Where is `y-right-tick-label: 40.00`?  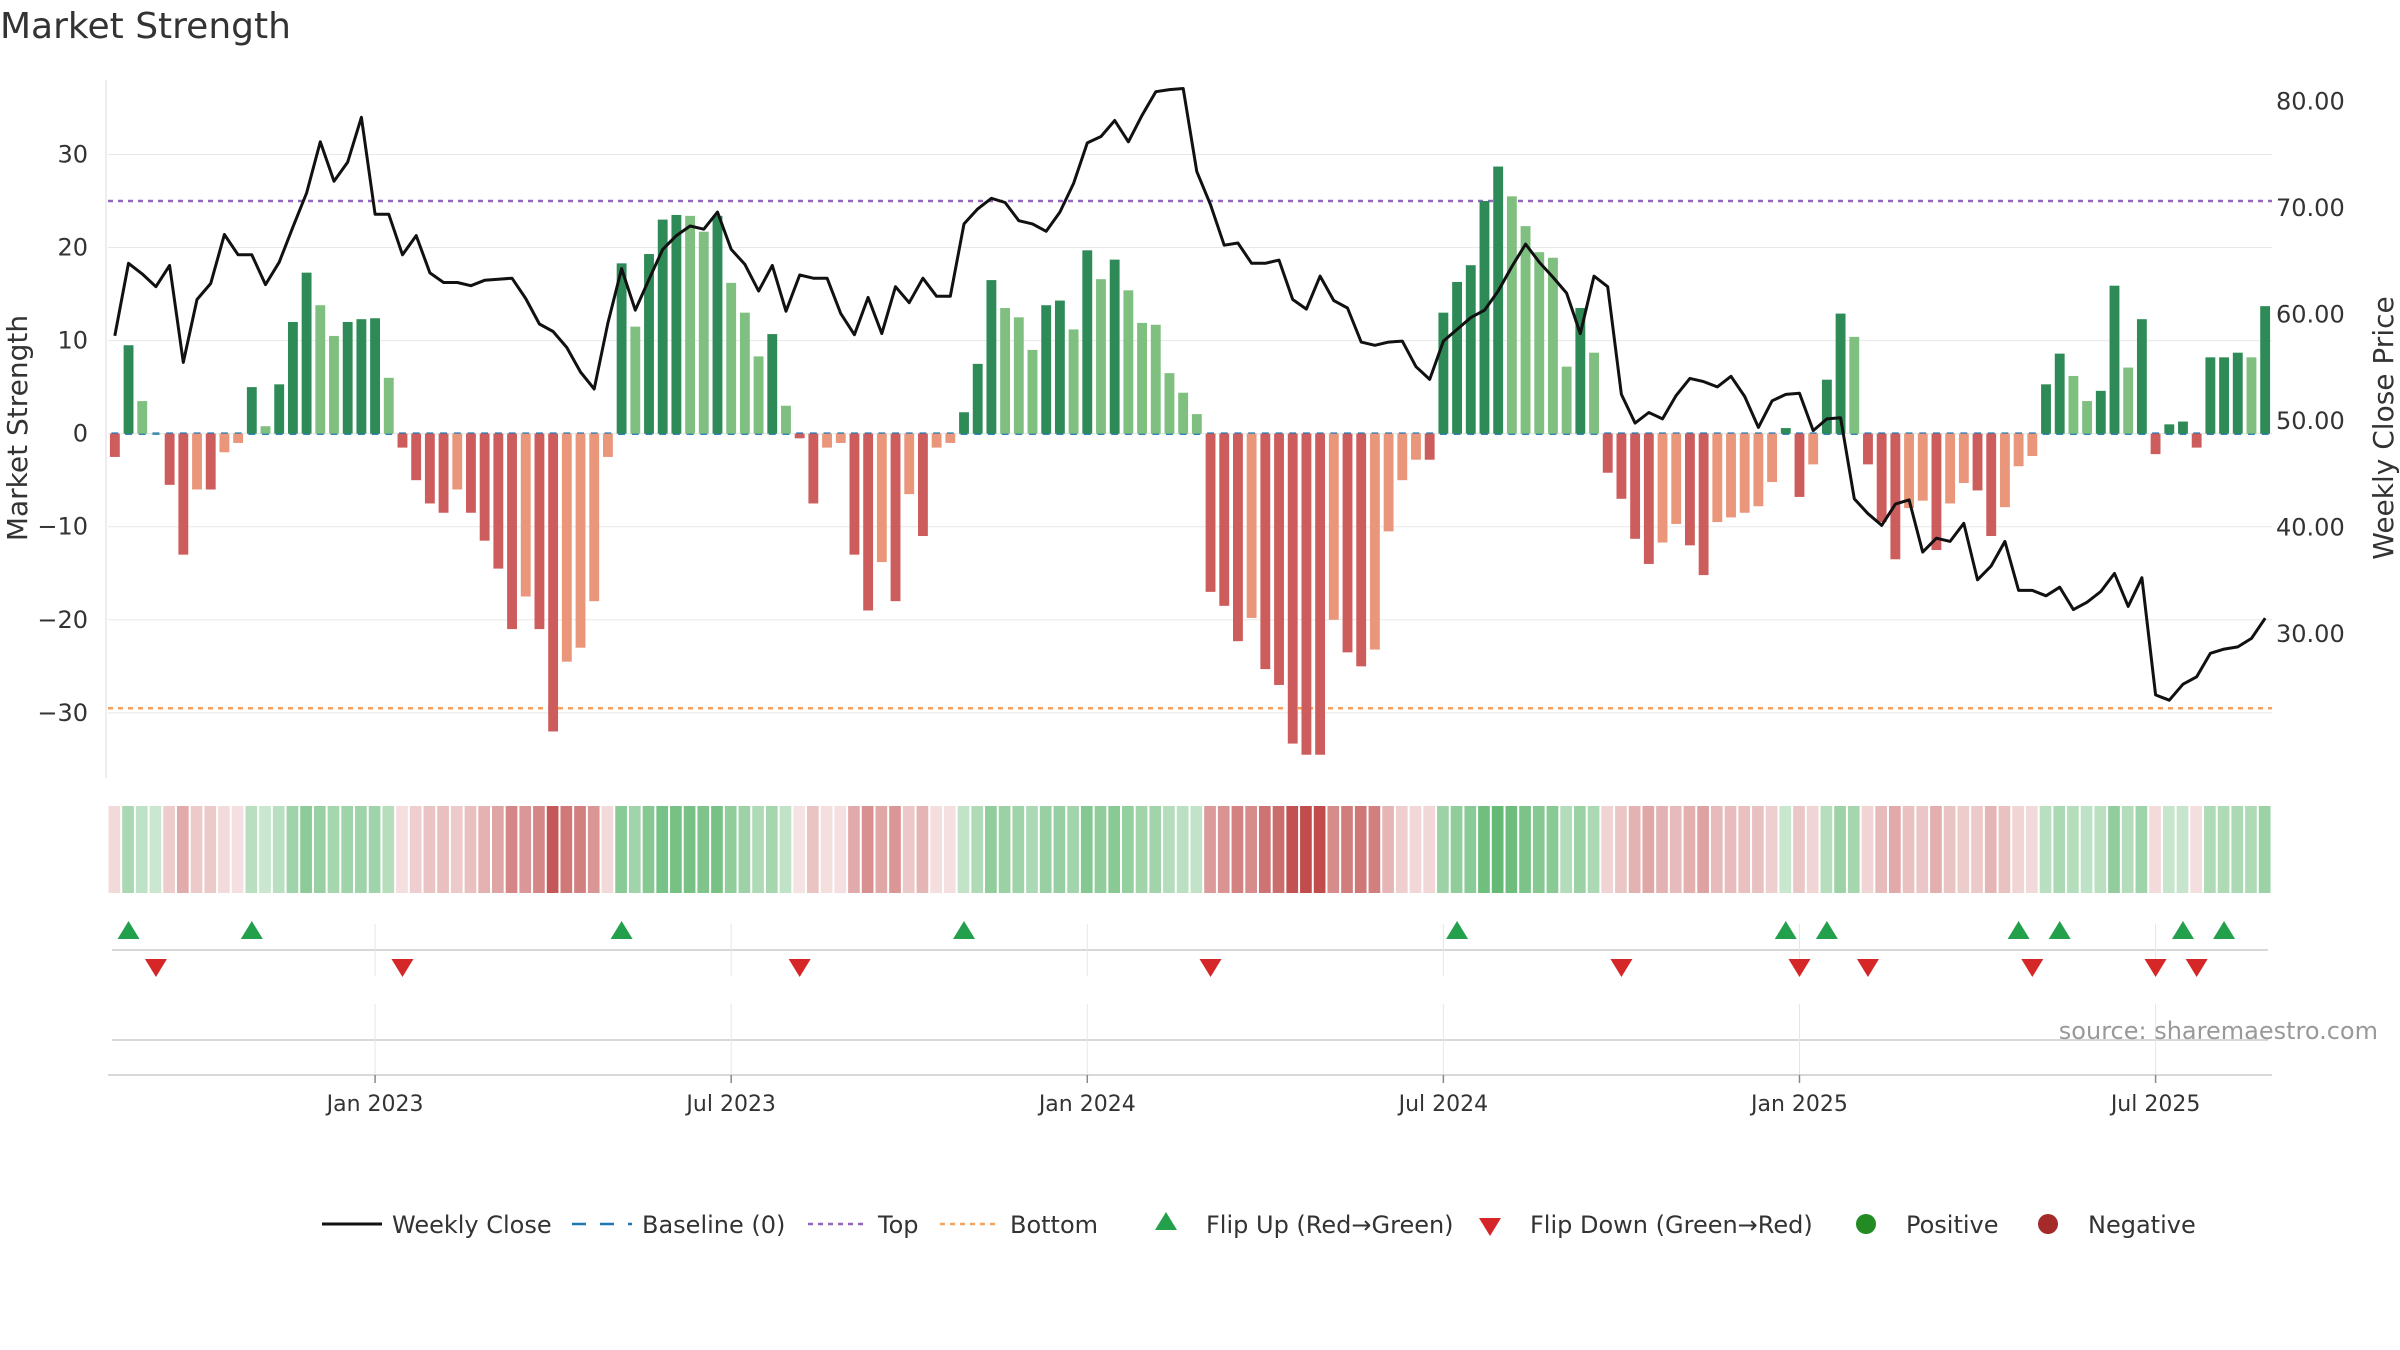
y-right-tick-label: 40.00 is located at coordinates (2310, 528).